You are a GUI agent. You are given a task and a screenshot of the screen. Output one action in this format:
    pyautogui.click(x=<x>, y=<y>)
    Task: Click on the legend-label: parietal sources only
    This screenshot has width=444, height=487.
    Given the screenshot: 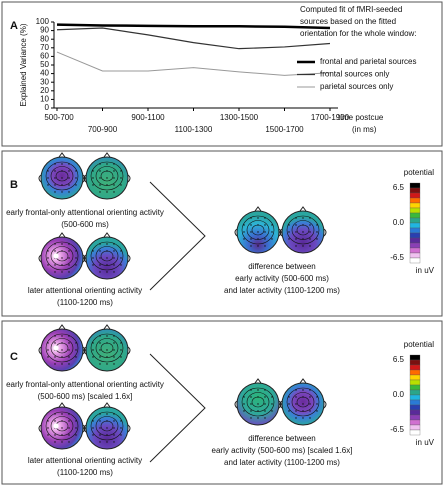 What is the action you would take?
    pyautogui.click(x=356, y=86)
    